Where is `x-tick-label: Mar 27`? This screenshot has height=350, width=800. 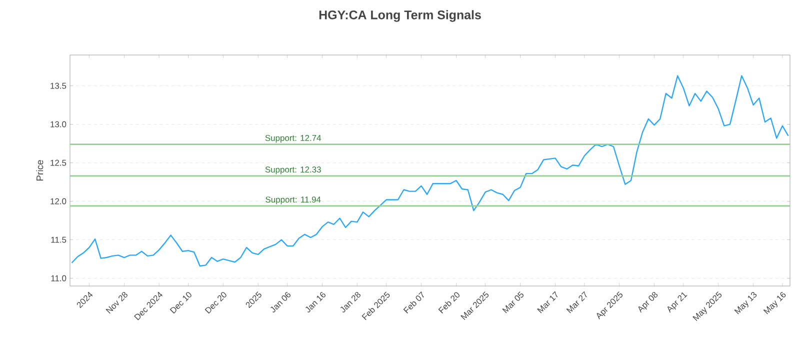 x-tick-label: Mar 27 is located at coordinates (576, 302).